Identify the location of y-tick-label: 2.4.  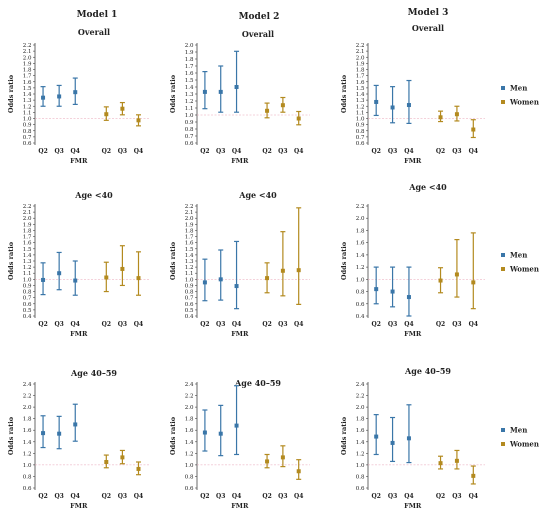
(360, 385).